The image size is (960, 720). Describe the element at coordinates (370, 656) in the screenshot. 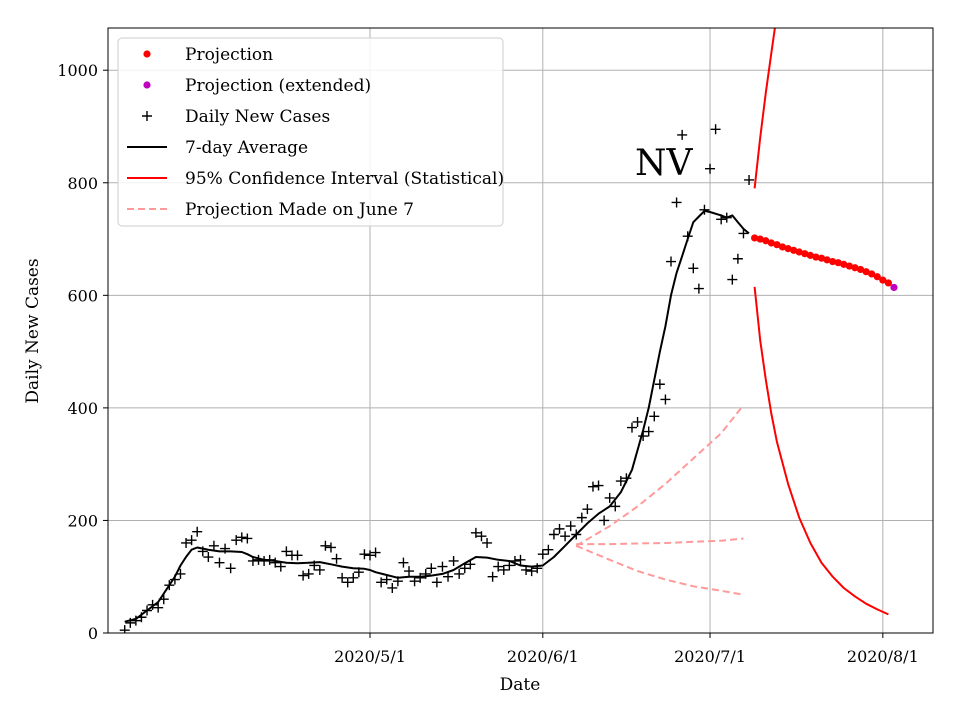

I see `x-tick-label: 2020/5/1` at that location.